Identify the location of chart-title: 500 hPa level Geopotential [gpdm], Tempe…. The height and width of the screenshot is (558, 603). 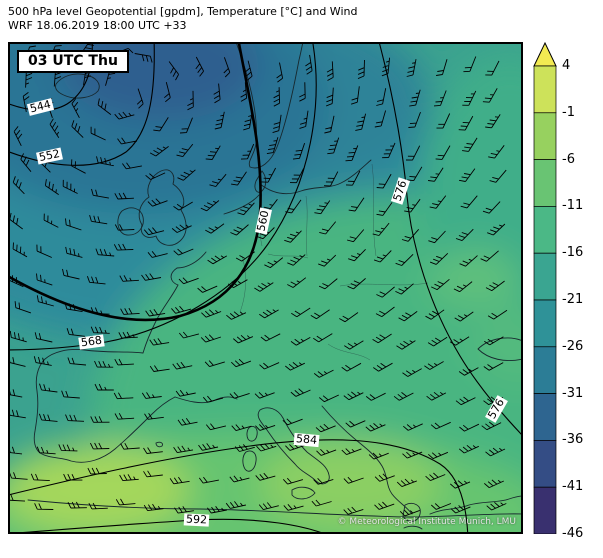
(183, 11).